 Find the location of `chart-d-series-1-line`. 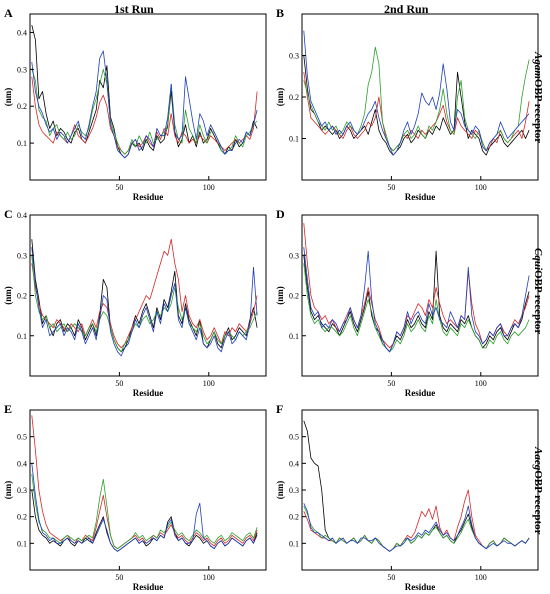

chart-d-series-1-line is located at coordinates (416, 286).